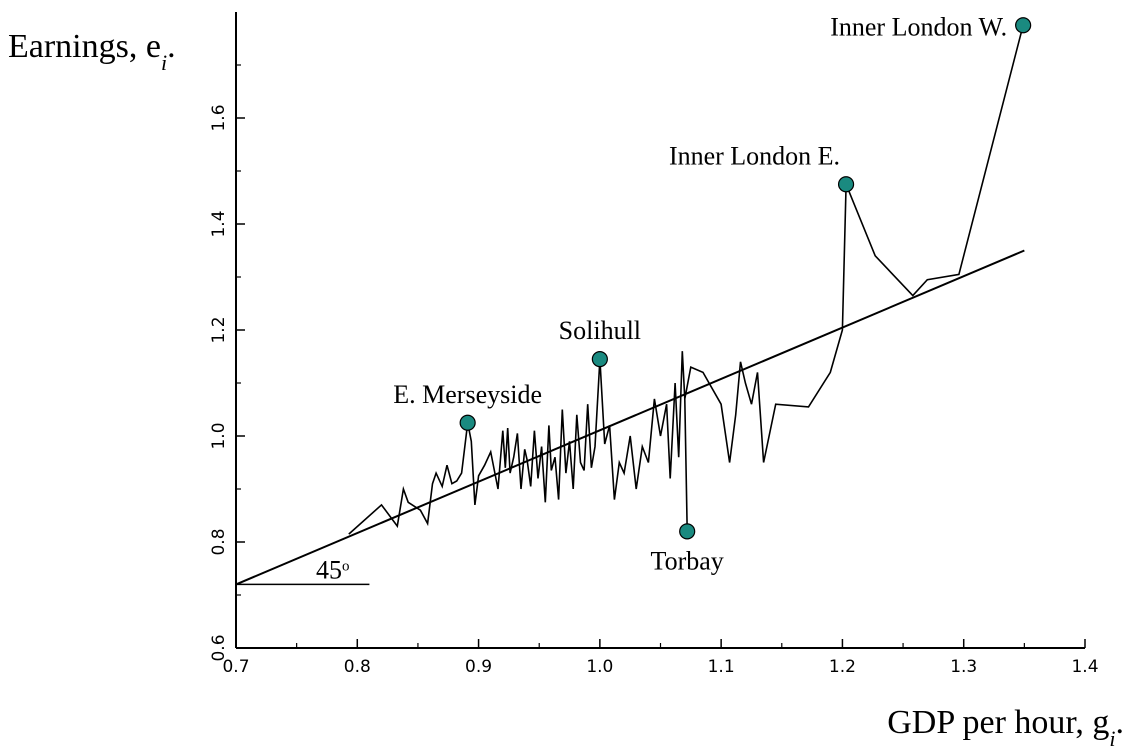 The height and width of the screenshot is (747, 1131). What do you see at coordinates (227, 363) in the screenshot?
I see `y-ticks: 0.6 0.8 1.0 1.2 1.4 1.6` at bounding box center [227, 363].